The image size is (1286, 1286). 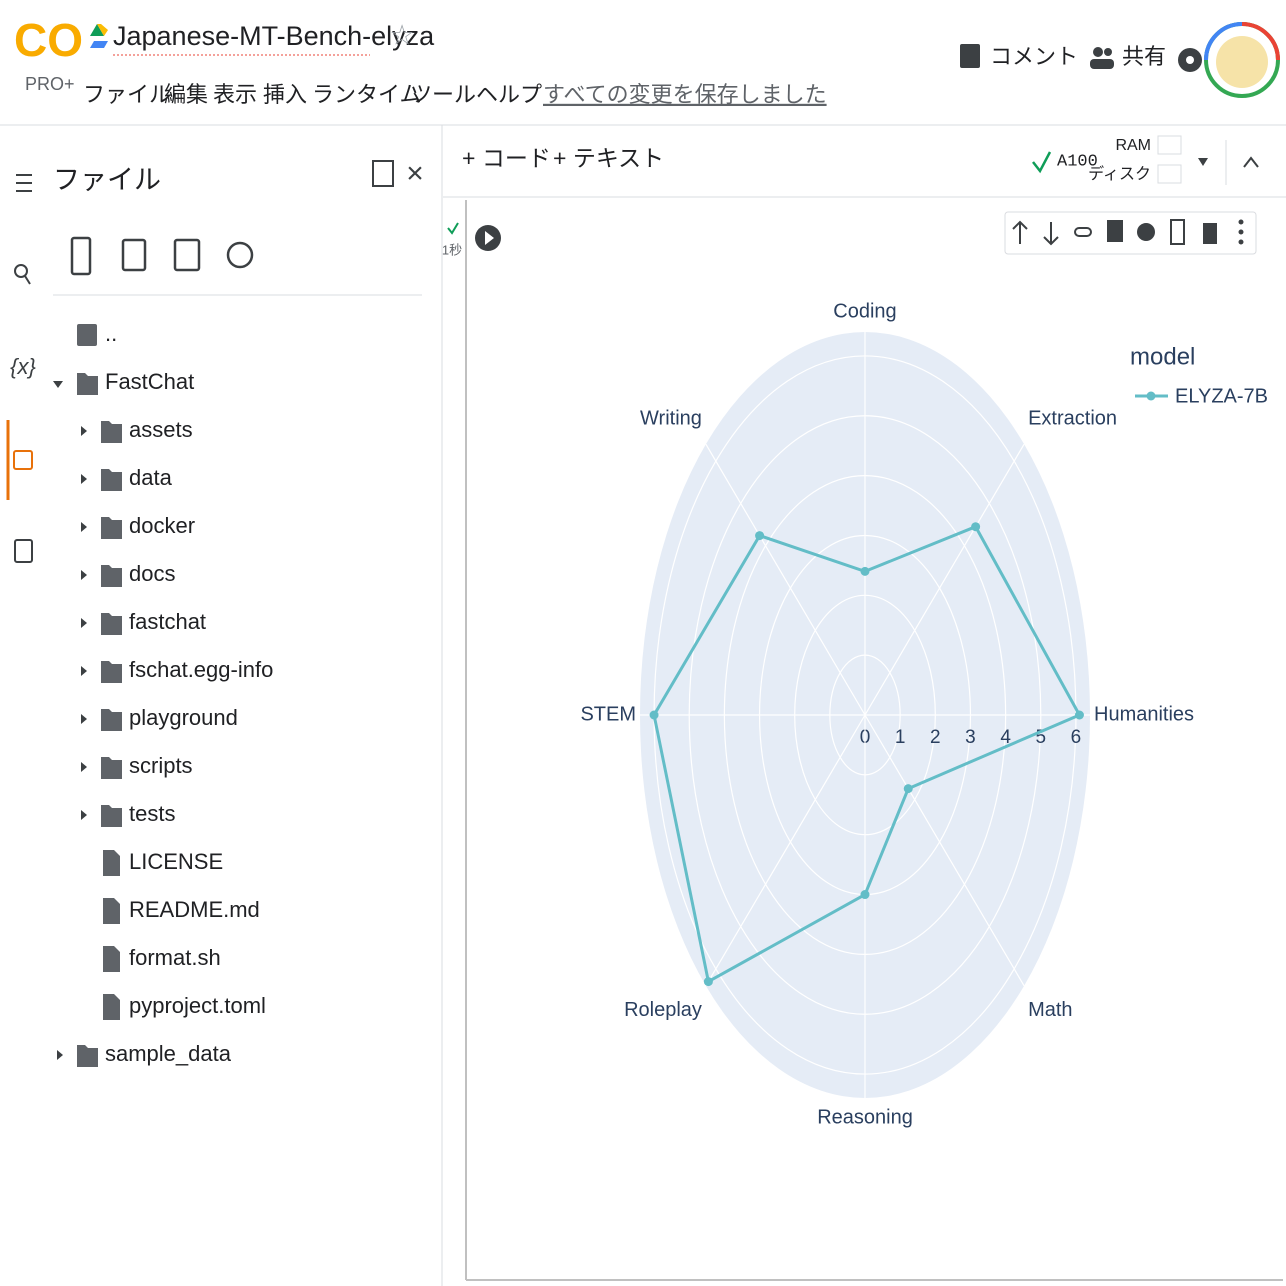 I want to click on radial-tick-label: 3, so click(x=970, y=737).